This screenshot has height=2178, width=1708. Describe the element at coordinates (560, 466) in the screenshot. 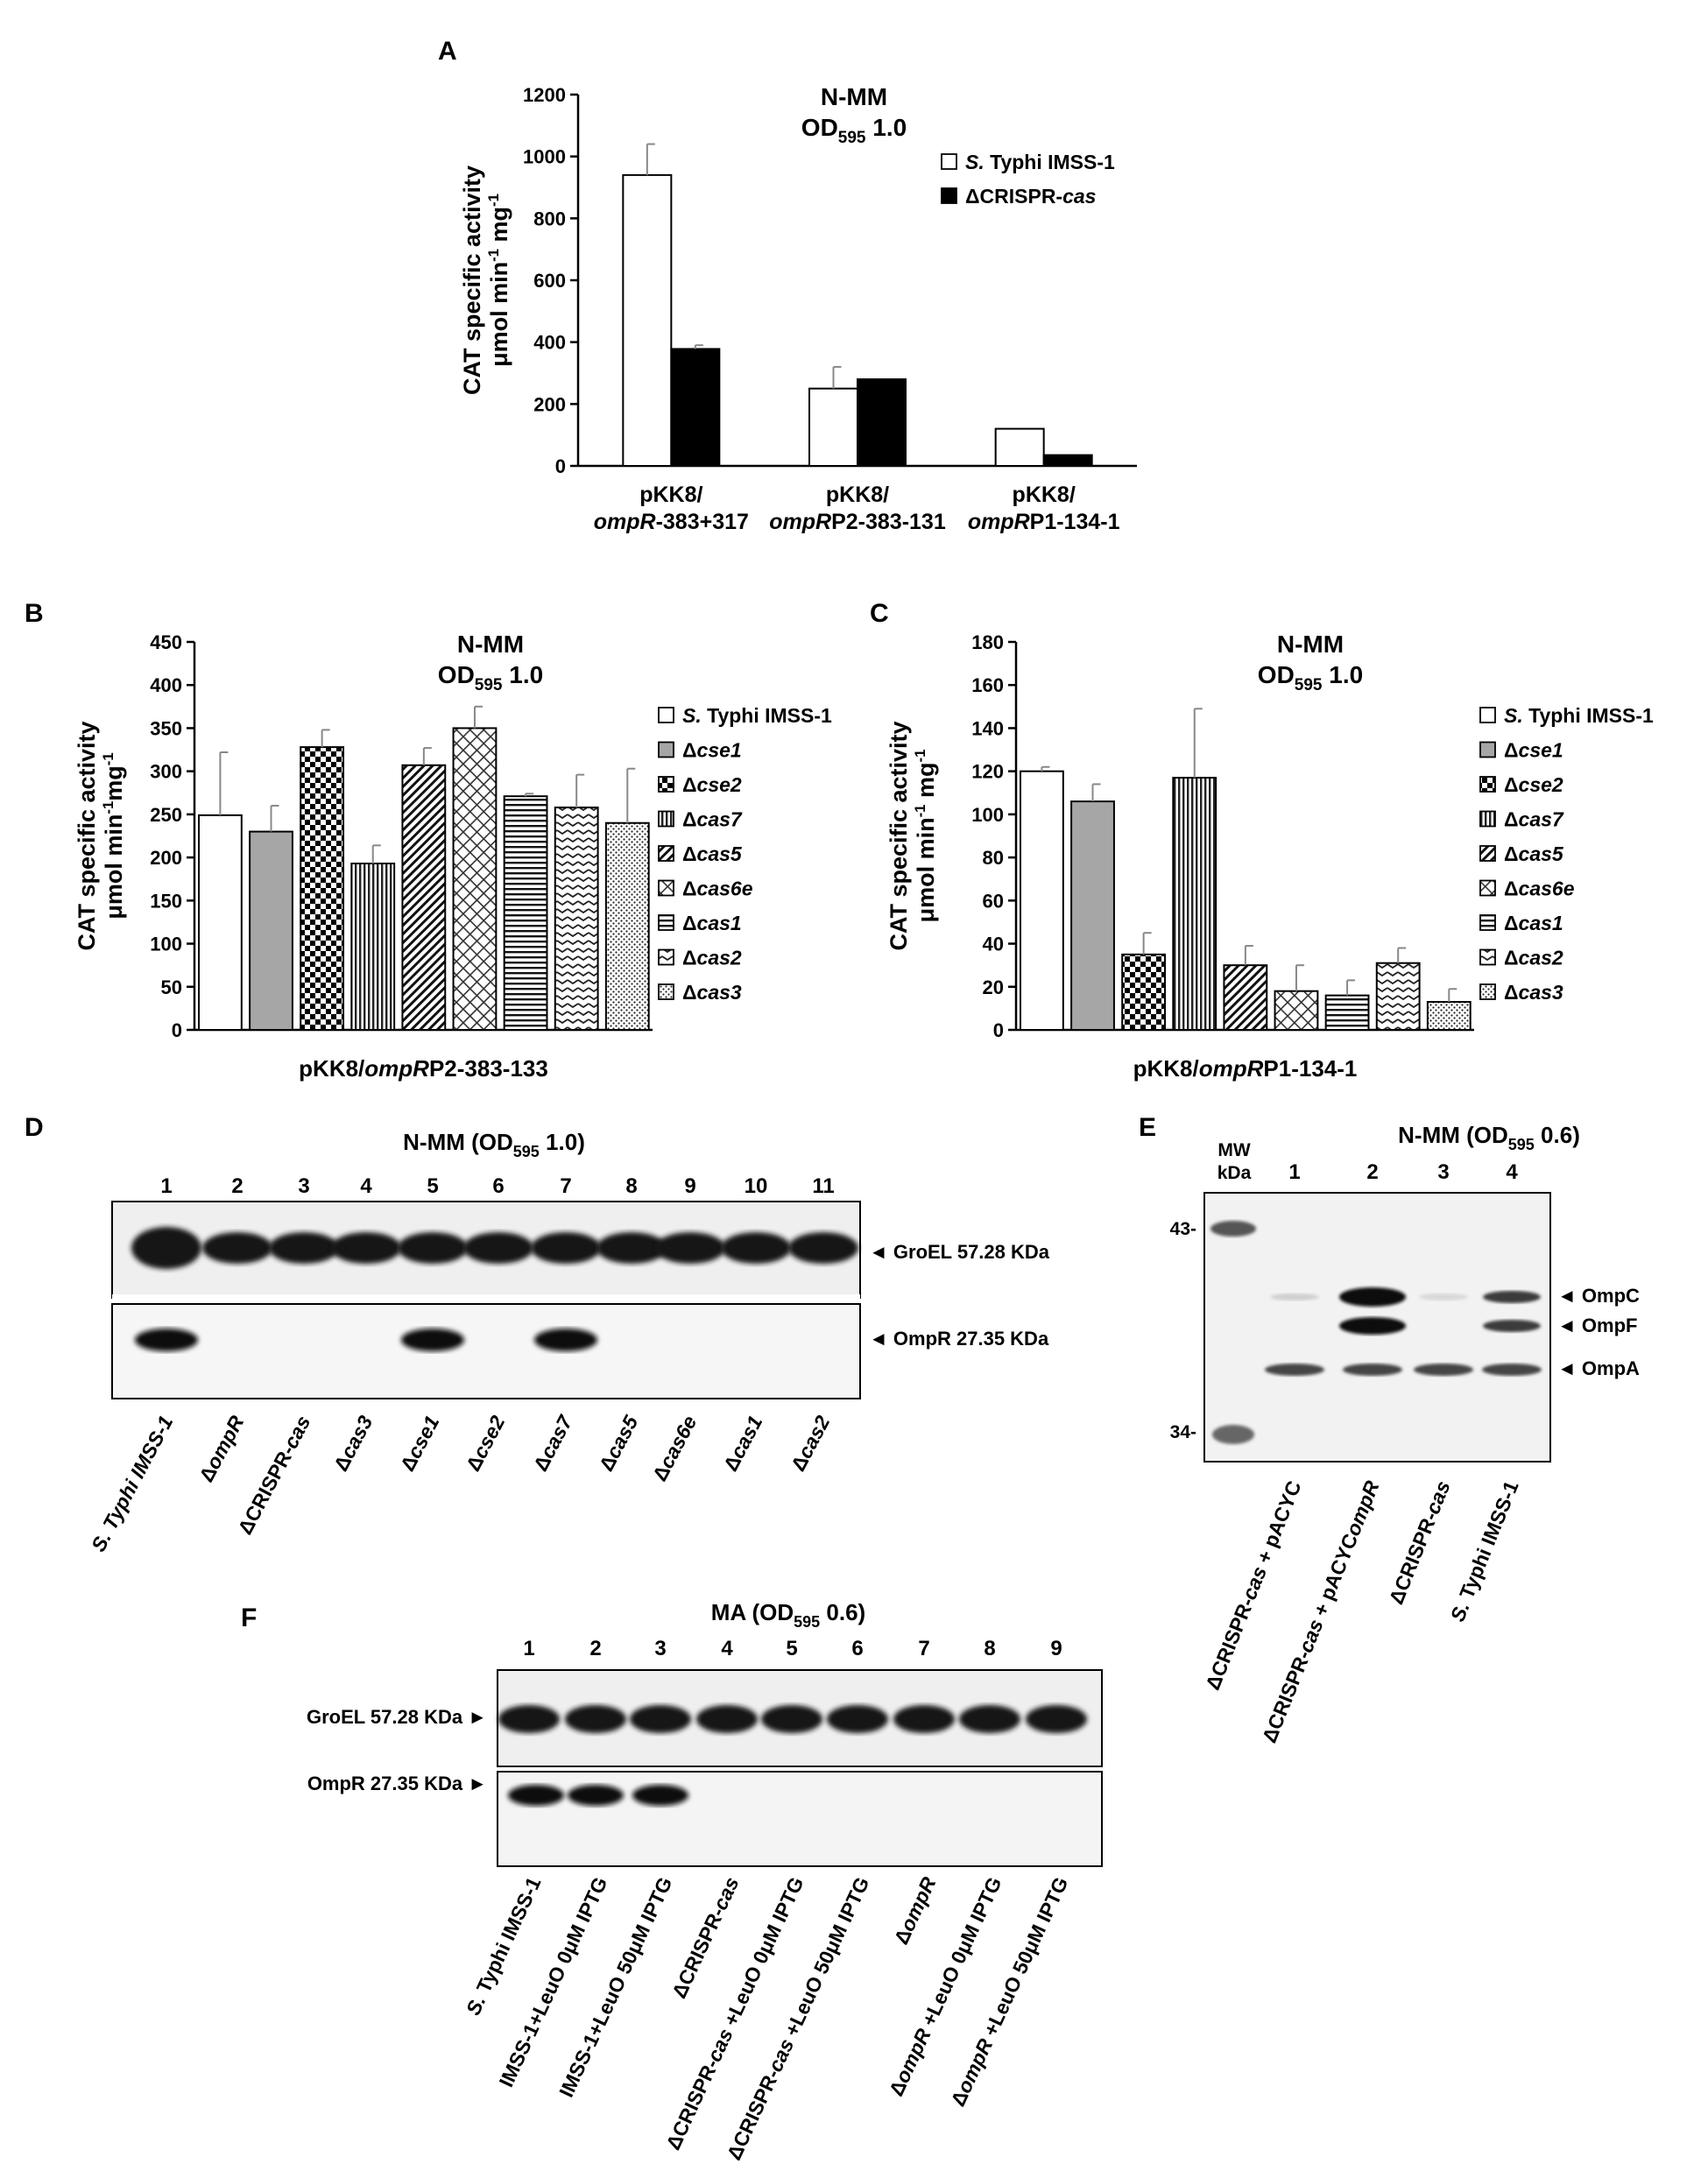

I see `a-y-tick-label: 0` at that location.